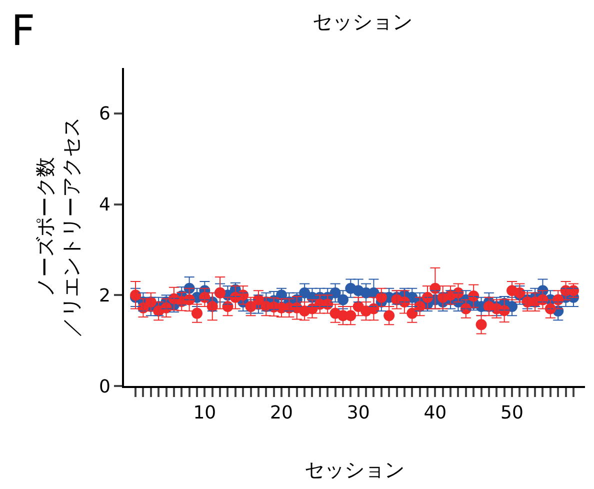 Image resolution: width=594 pixels, height=489 pixels. I want to click on x-axis-title: セッション, so click(354, 470).